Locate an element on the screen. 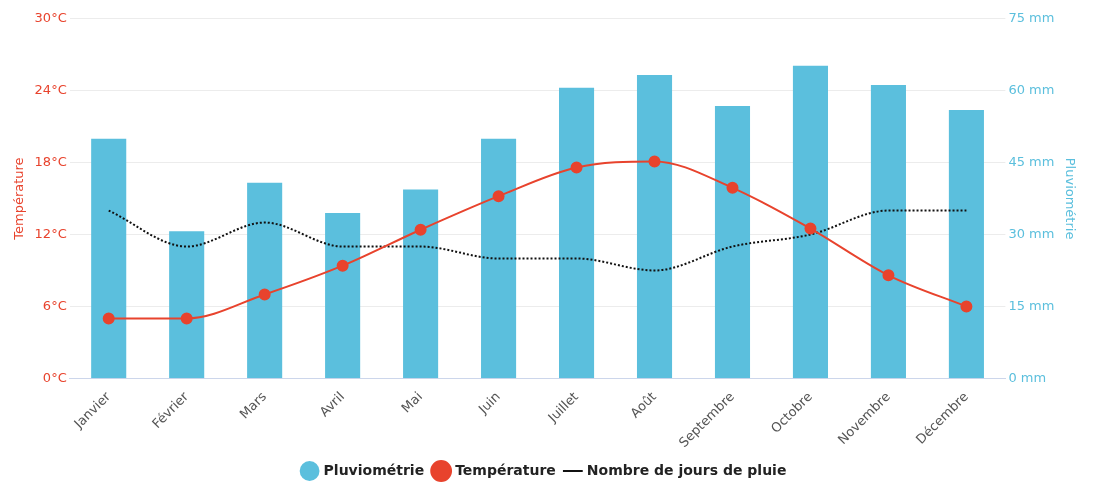 This screenshot has height=496, width=1099. y2-tick-label: 75 mm is located at coordinates (1031, 18).